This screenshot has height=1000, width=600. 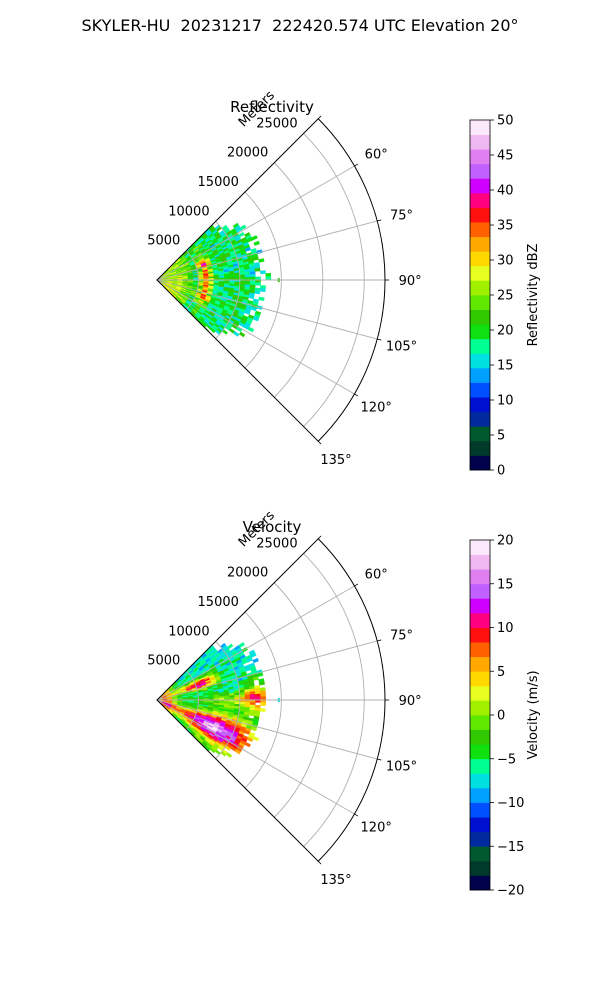 I want to click on theta-tick-label: 135°, so click(x=335, y=460).